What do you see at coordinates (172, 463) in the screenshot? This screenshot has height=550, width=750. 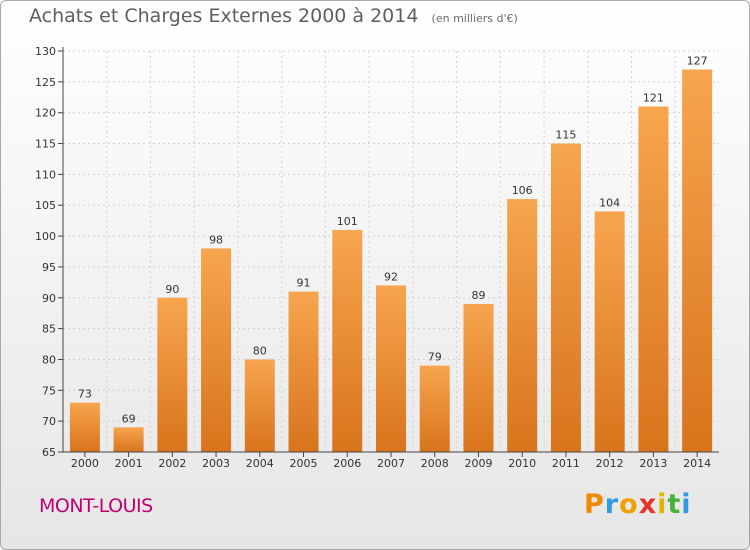 I see `x-tick-label-2002: 2002` at bounding box center [172, 463].